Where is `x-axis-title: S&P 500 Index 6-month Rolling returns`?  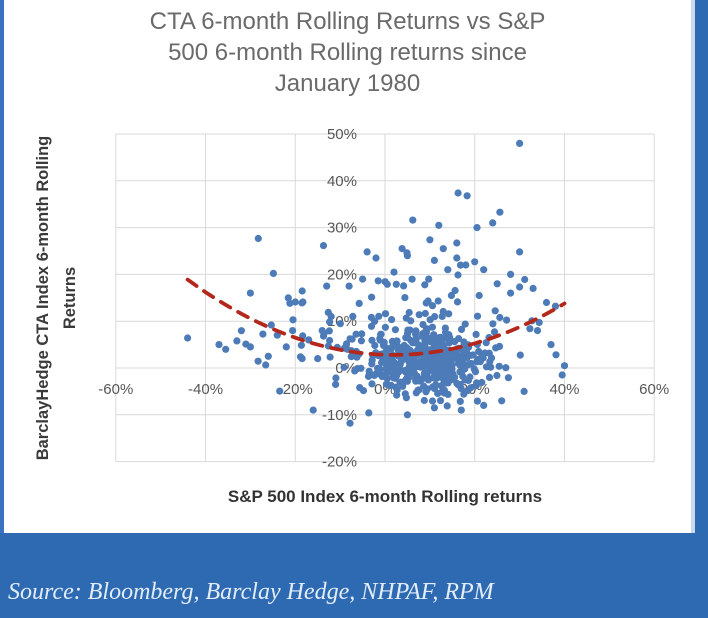 x-axis-title: S&P 500 Index 6-month Rolling returns is located at coordinates (385, 496).